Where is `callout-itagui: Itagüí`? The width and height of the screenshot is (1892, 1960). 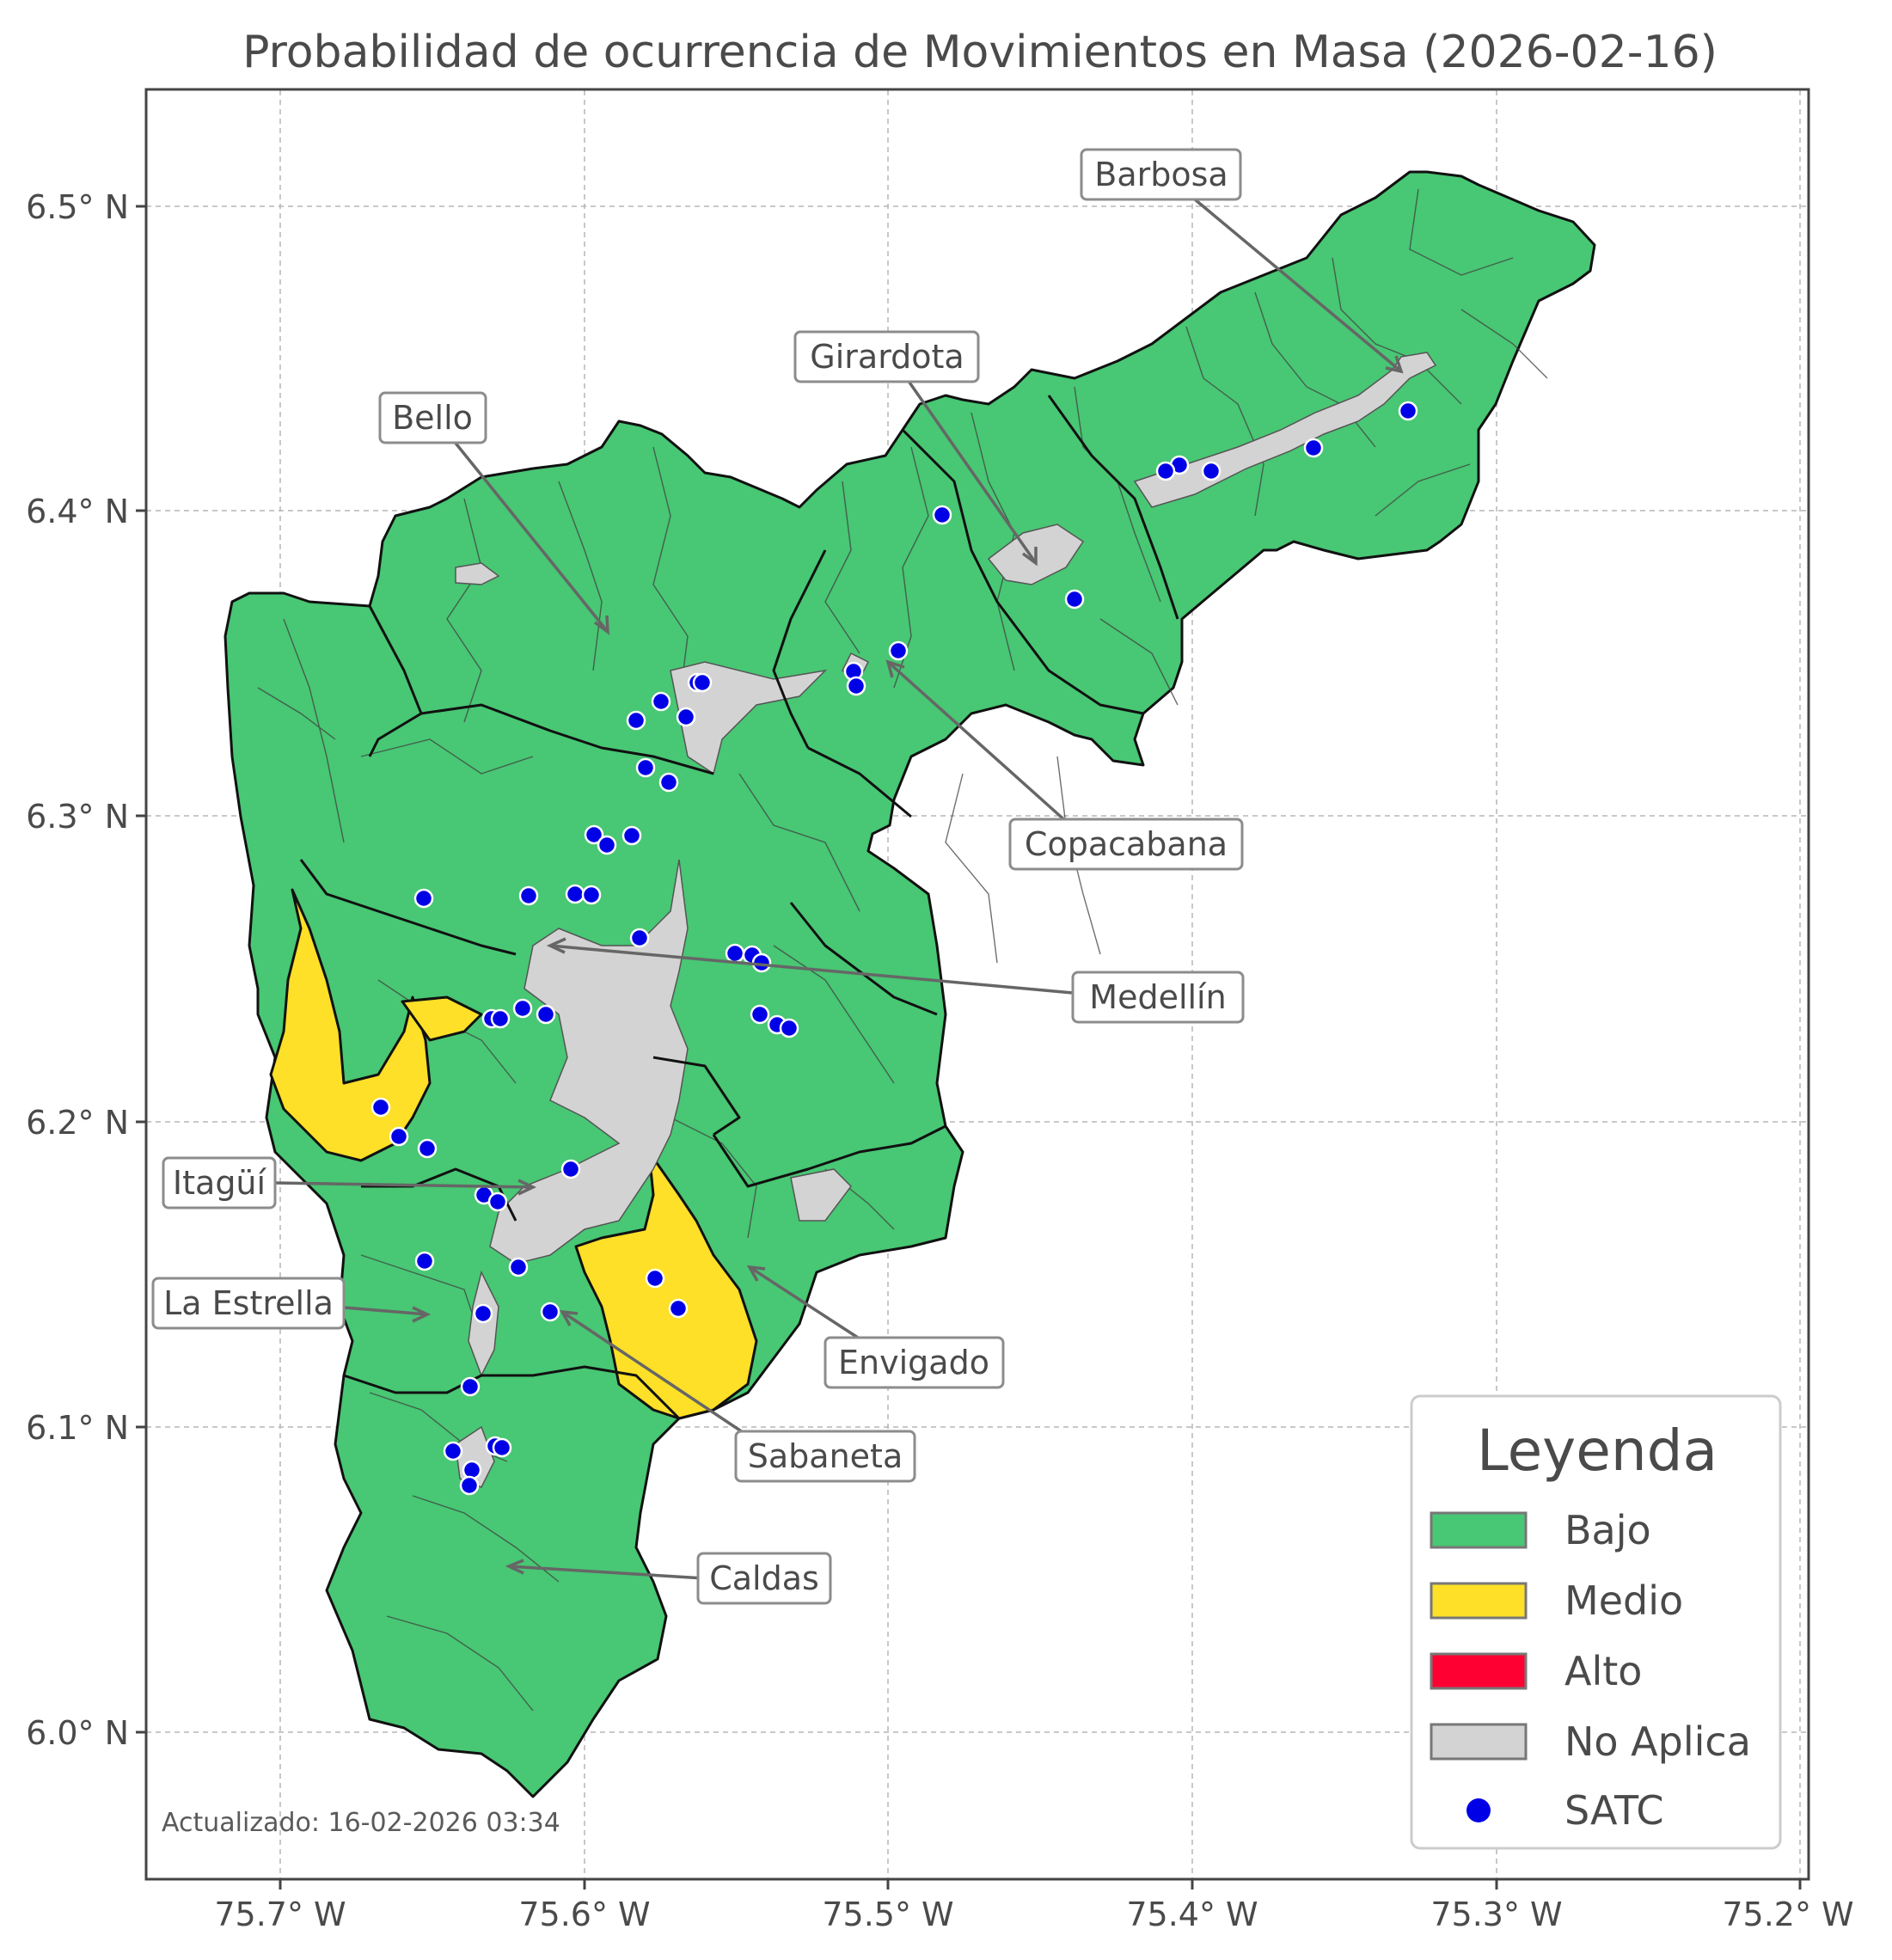
callout-itagui: Itagüí is located at coordinates (219, 1183).